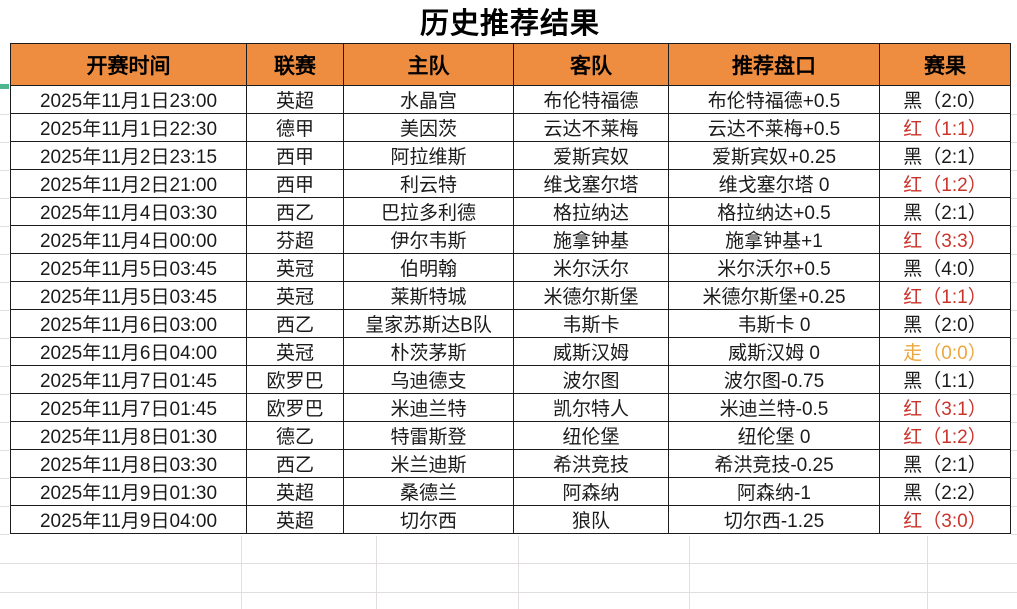  I want to click on cell-handicap: 爱斯宾奴+0.25, so click(774, 155).